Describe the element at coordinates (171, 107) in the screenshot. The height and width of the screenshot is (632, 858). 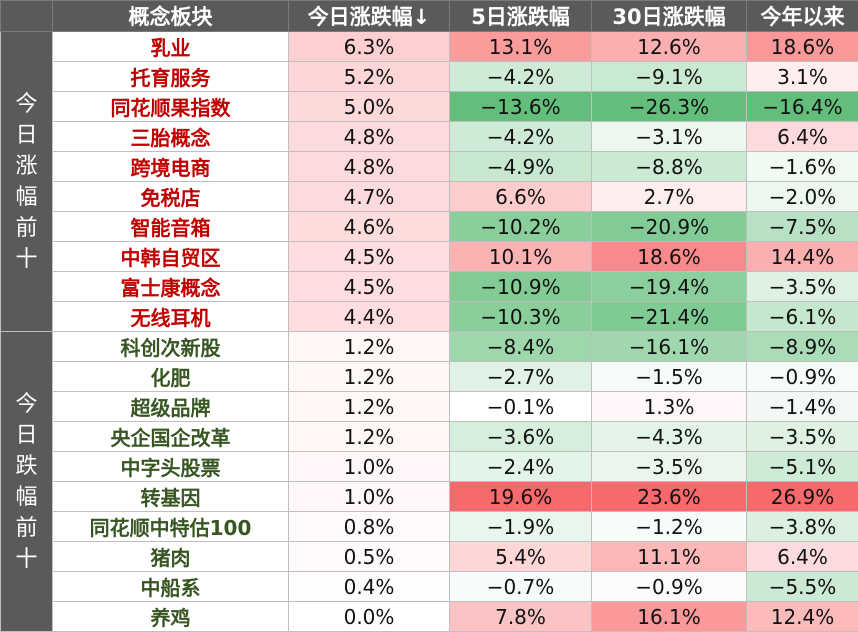
I see `sector-name-cell: 同花顺果指数` at that location.